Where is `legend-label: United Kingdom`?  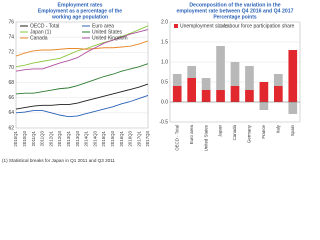 legend-label: United Kingdom is located at coordinates (110, 38).